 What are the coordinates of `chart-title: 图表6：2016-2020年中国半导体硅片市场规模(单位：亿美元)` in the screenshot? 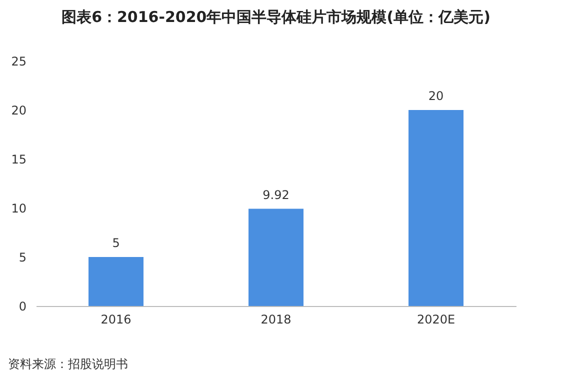 It's located at (276, 17).